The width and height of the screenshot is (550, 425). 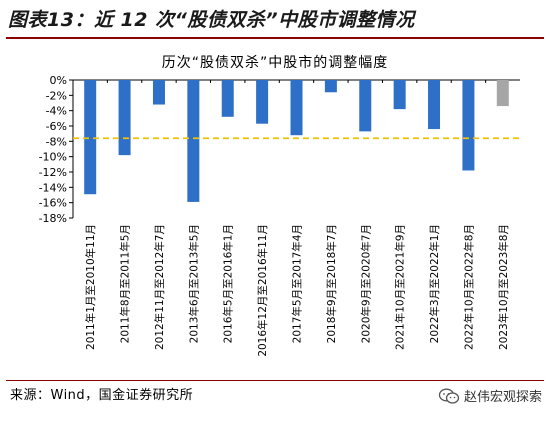 I want to click on y-tick-label: -12%, so click(x=53, y=172).